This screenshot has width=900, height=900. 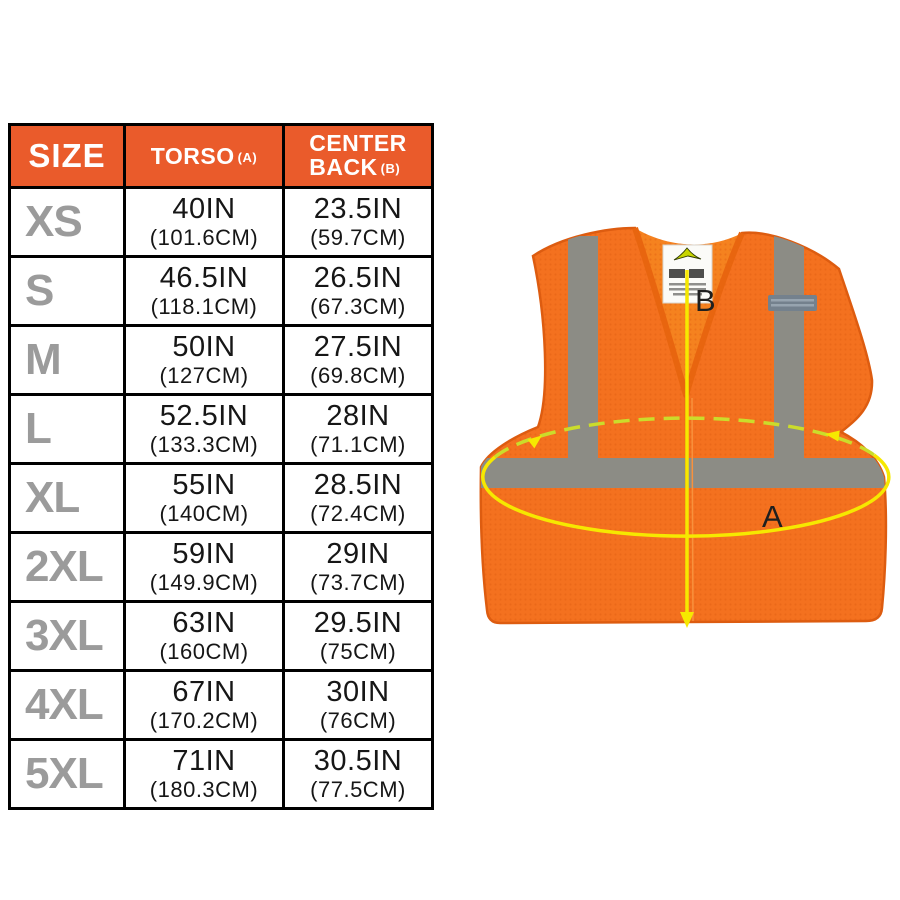 I want to click on torso-cm: (170.2CM), so click(x=204, y=720).